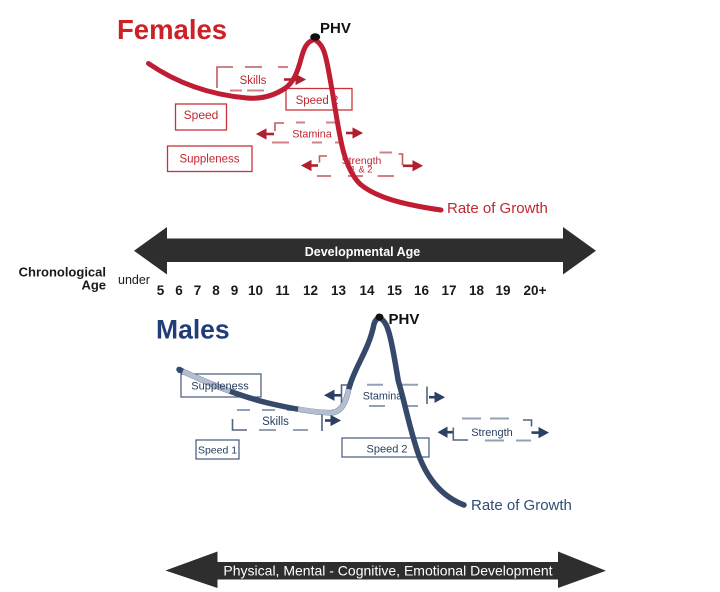 This screenshot has height=592, width=720. I want to click on svg-text: 5, so click(161, 290).